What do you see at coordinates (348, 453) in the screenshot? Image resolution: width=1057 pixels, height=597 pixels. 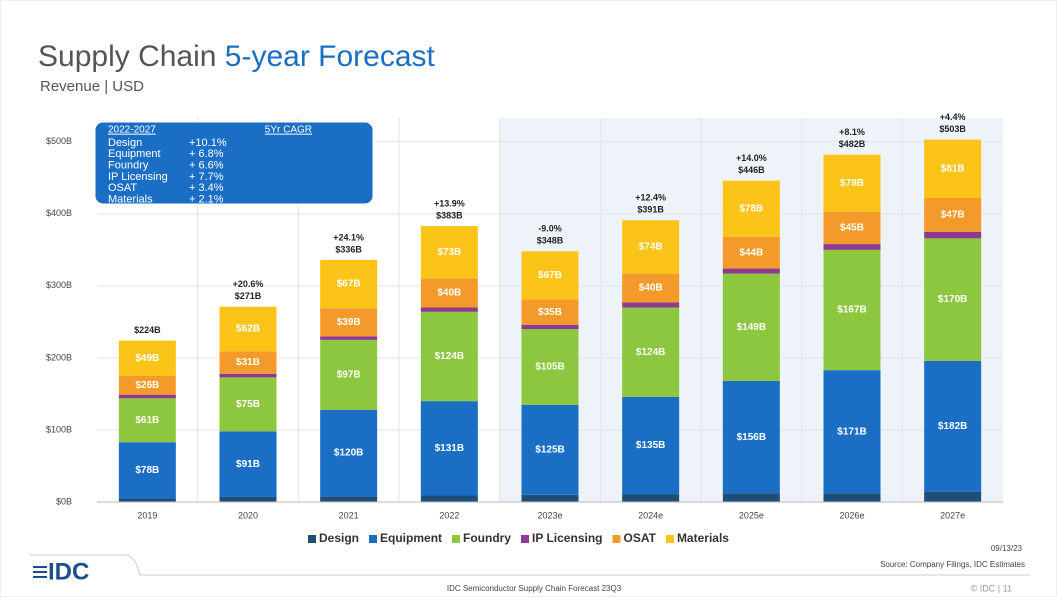 I see `value-label: $120B` at bounding box center [348, 453].